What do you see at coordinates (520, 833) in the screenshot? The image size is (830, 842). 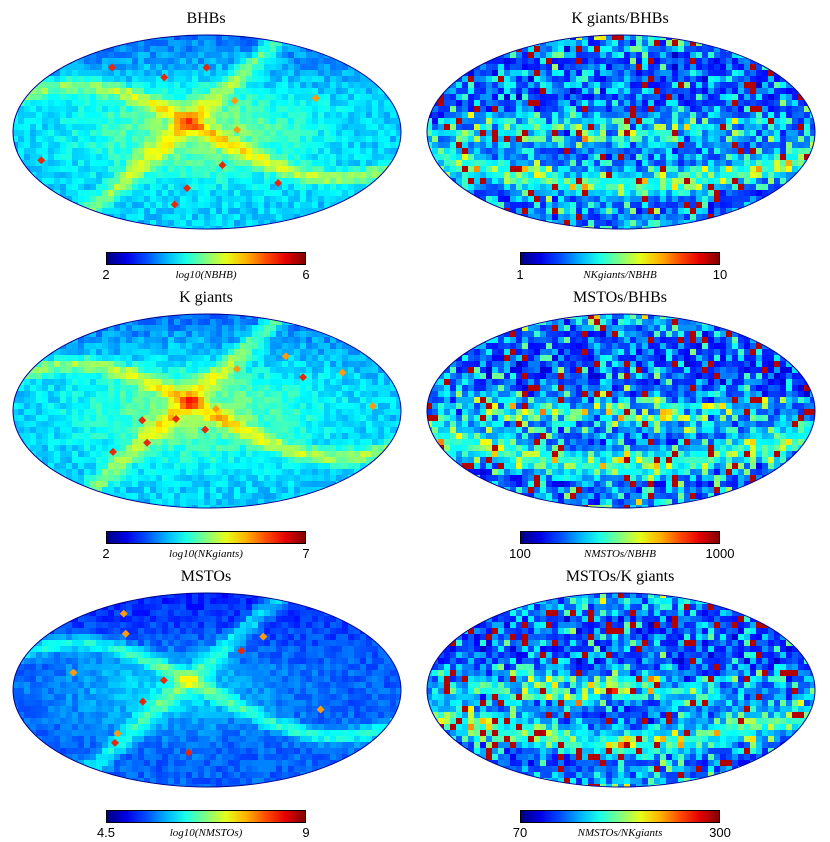 I see `colorbar-min-tick: 70` at bounding box center [520, 833].